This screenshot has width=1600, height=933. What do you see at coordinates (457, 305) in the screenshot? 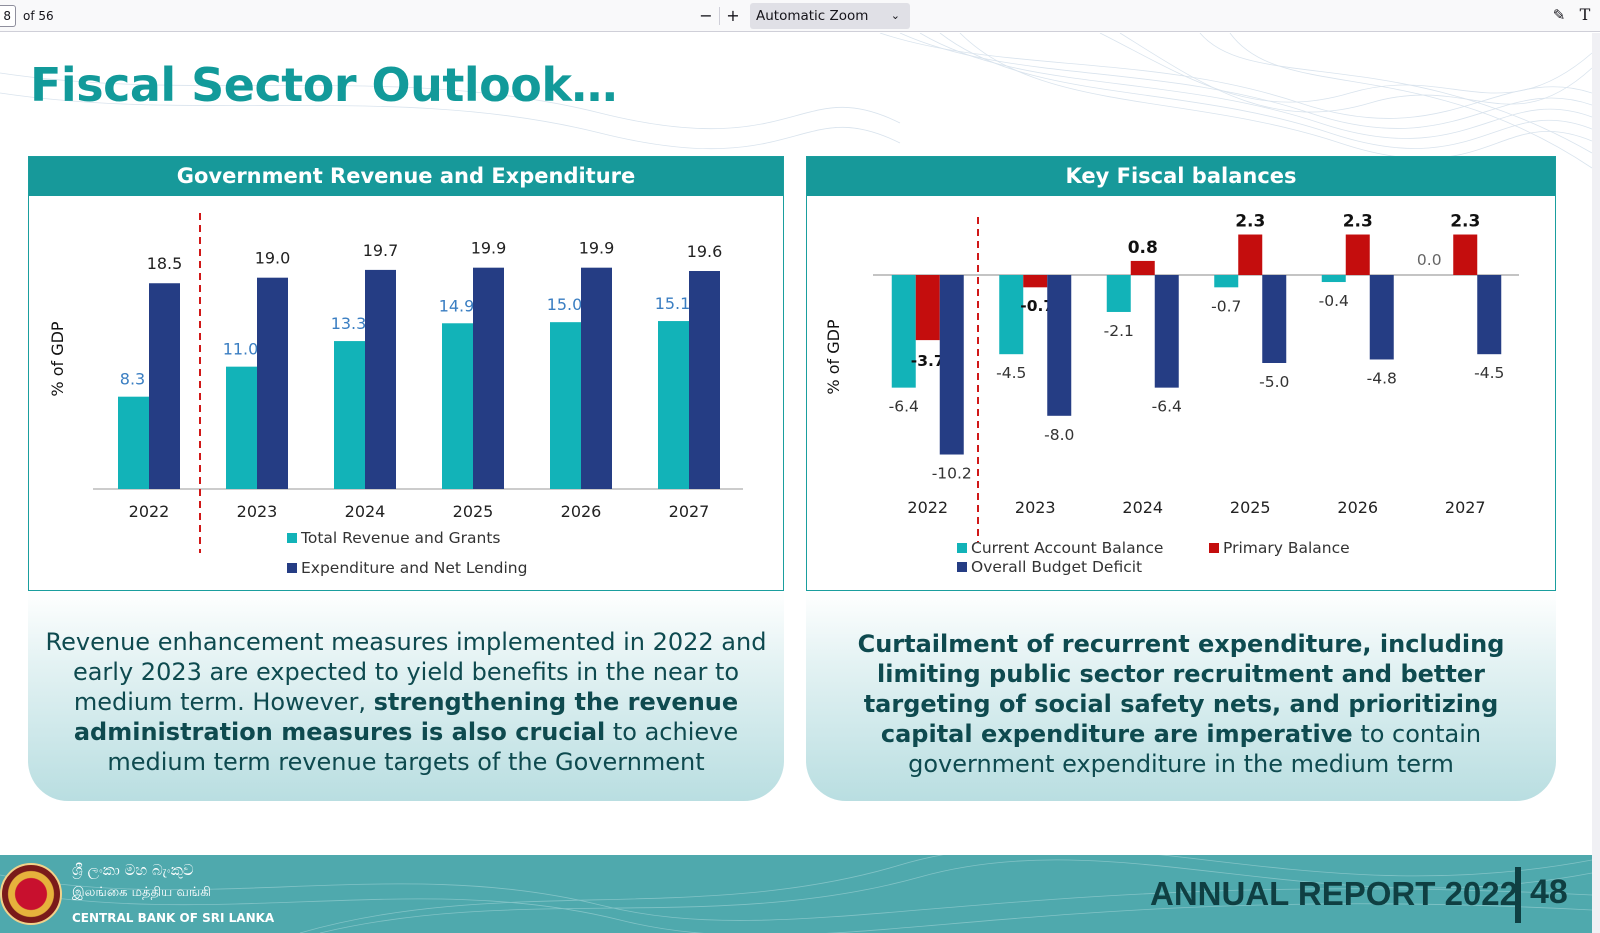
I see `data-label: 14.9` at bounding box center [457, 305].